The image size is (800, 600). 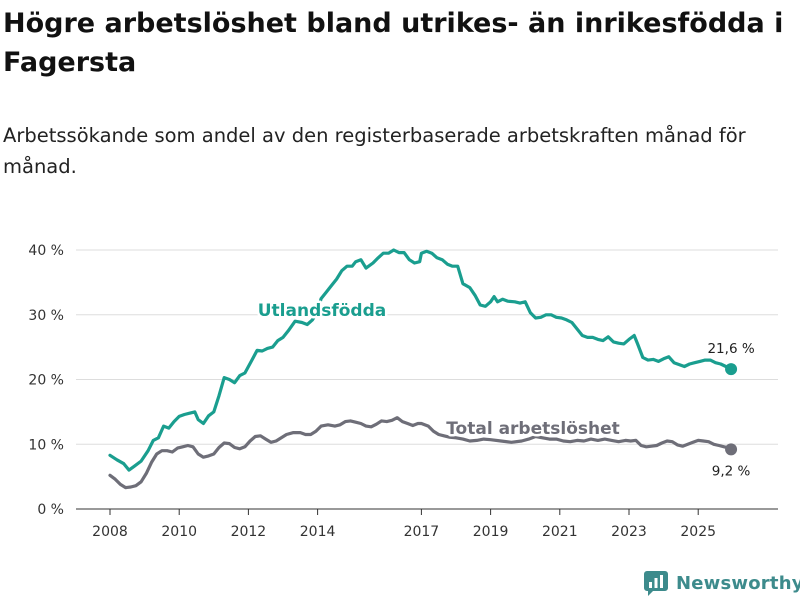 I want to click on series-label-total: Total arbetslöshet, so click(x=533, y=429).